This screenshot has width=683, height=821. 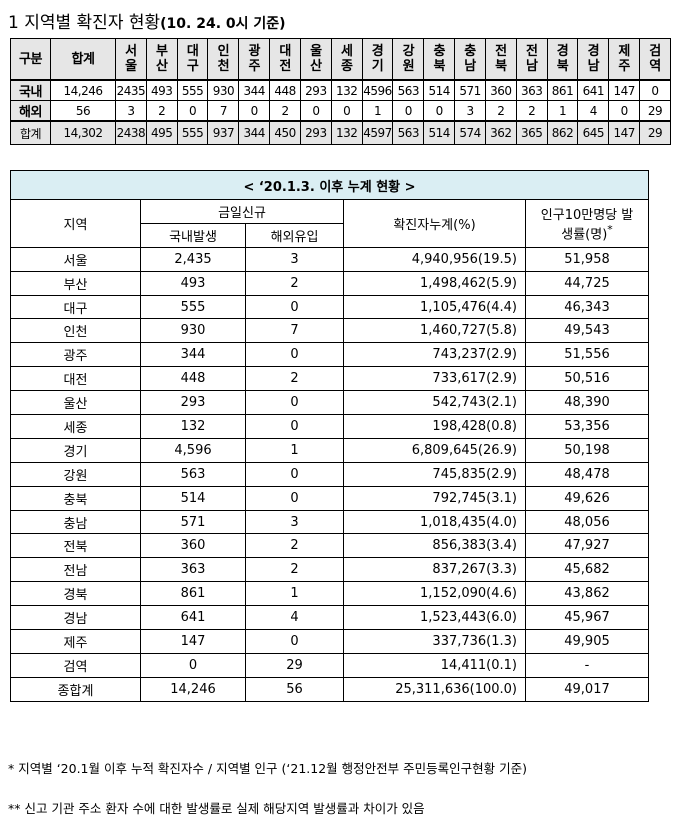 What do you see at coordinates (315, 90) in the screenshot?
I see `cell: 293` at bounding box center [315, 90].